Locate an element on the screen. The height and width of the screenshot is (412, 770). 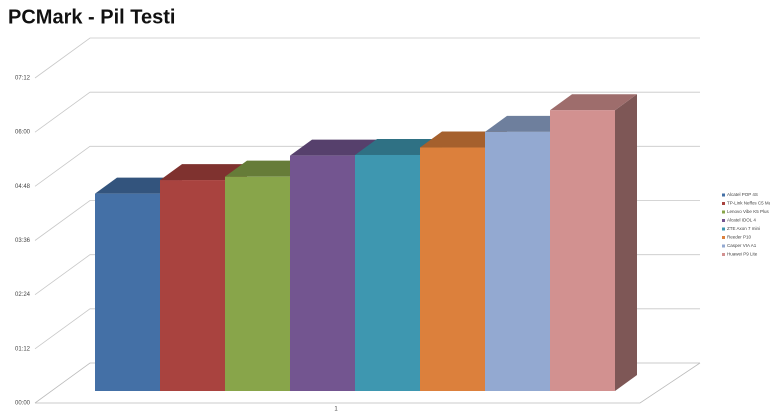
x-tick-label: 1 is located at coordinates (336, 409).